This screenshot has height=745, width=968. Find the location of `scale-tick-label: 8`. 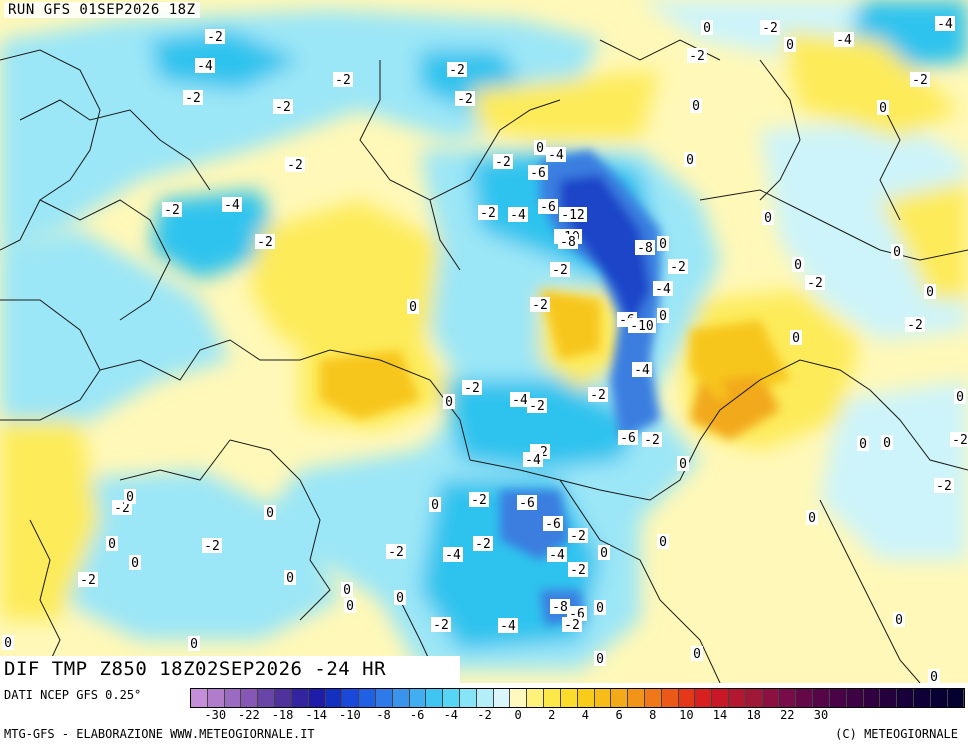

scale-tick-label: 8 is located at coordinates (653, 715).